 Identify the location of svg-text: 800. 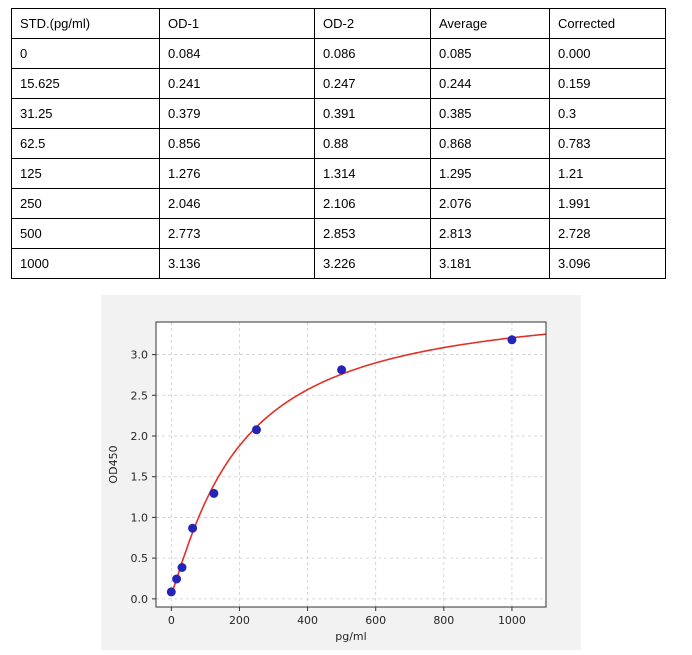
(443, 620).